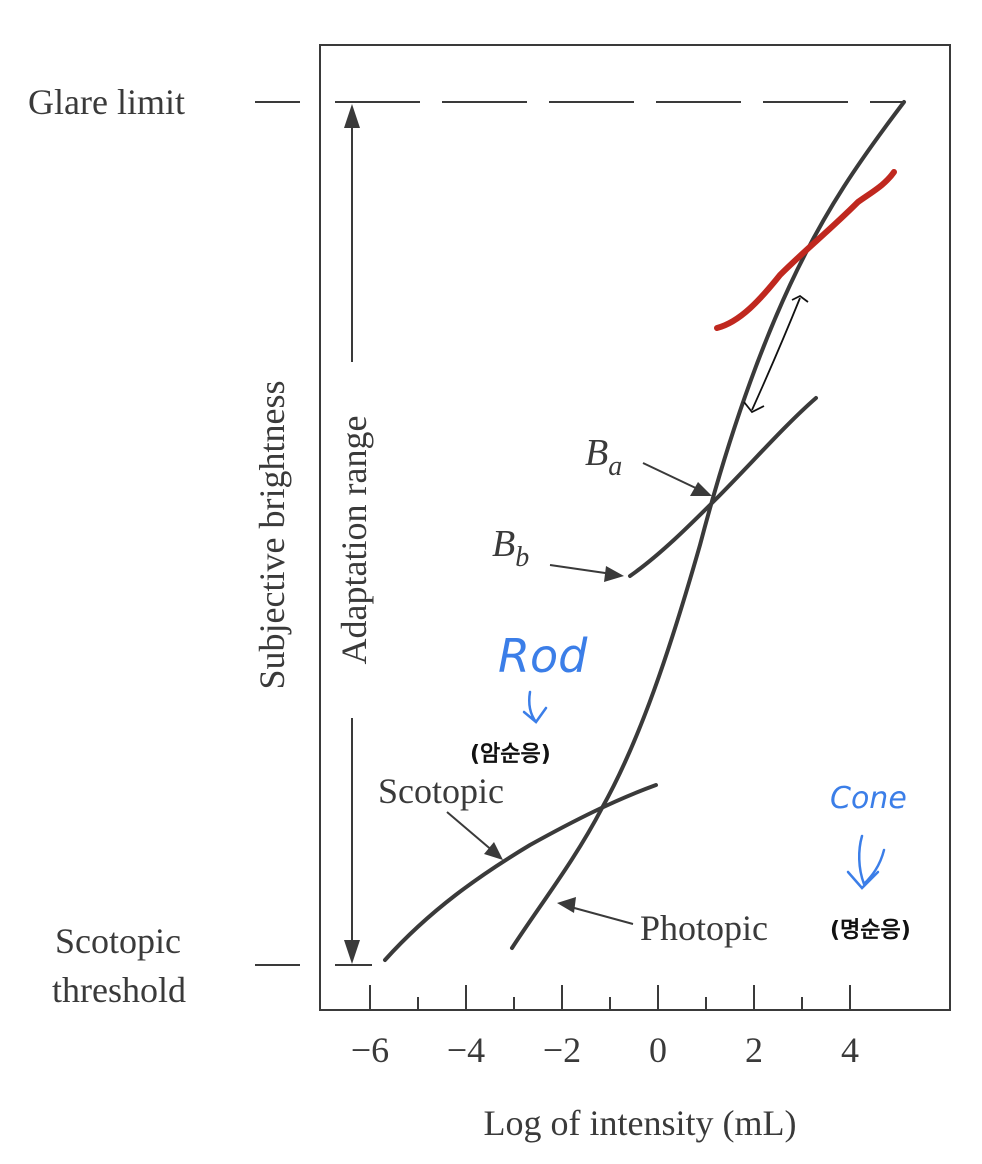 The height and width of the screenshot is (1164, 982). Describe the element at coordinates (603, 457) in the screenshot. I see `ba-label: Ba` at that location.